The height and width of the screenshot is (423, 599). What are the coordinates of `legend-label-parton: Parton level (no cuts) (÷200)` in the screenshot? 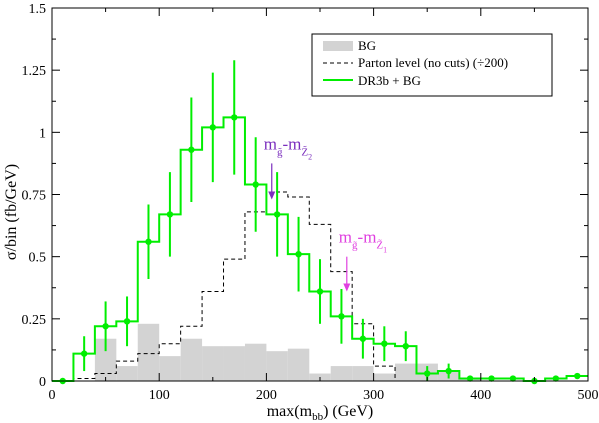 It's located at (433, 62).